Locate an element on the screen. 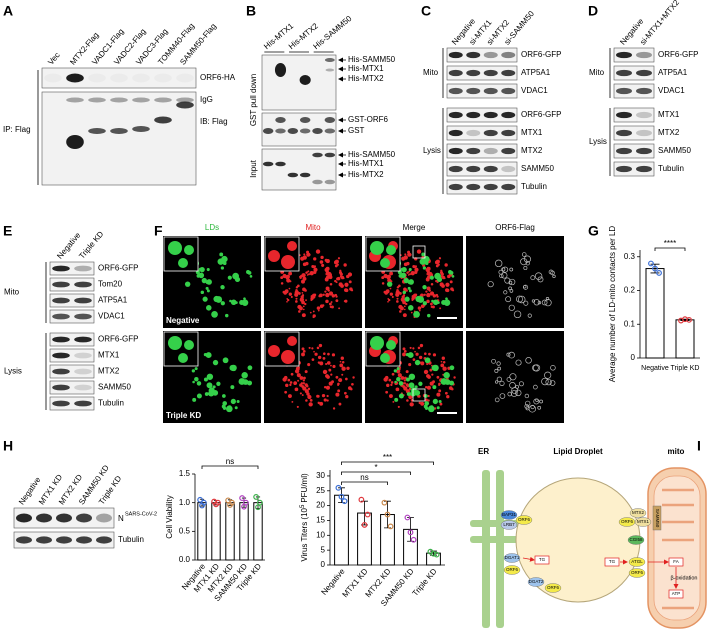 The width and height of the screenshot is (709, 638). y-tick-label: 0.1 is located at coordinates (630, 323).